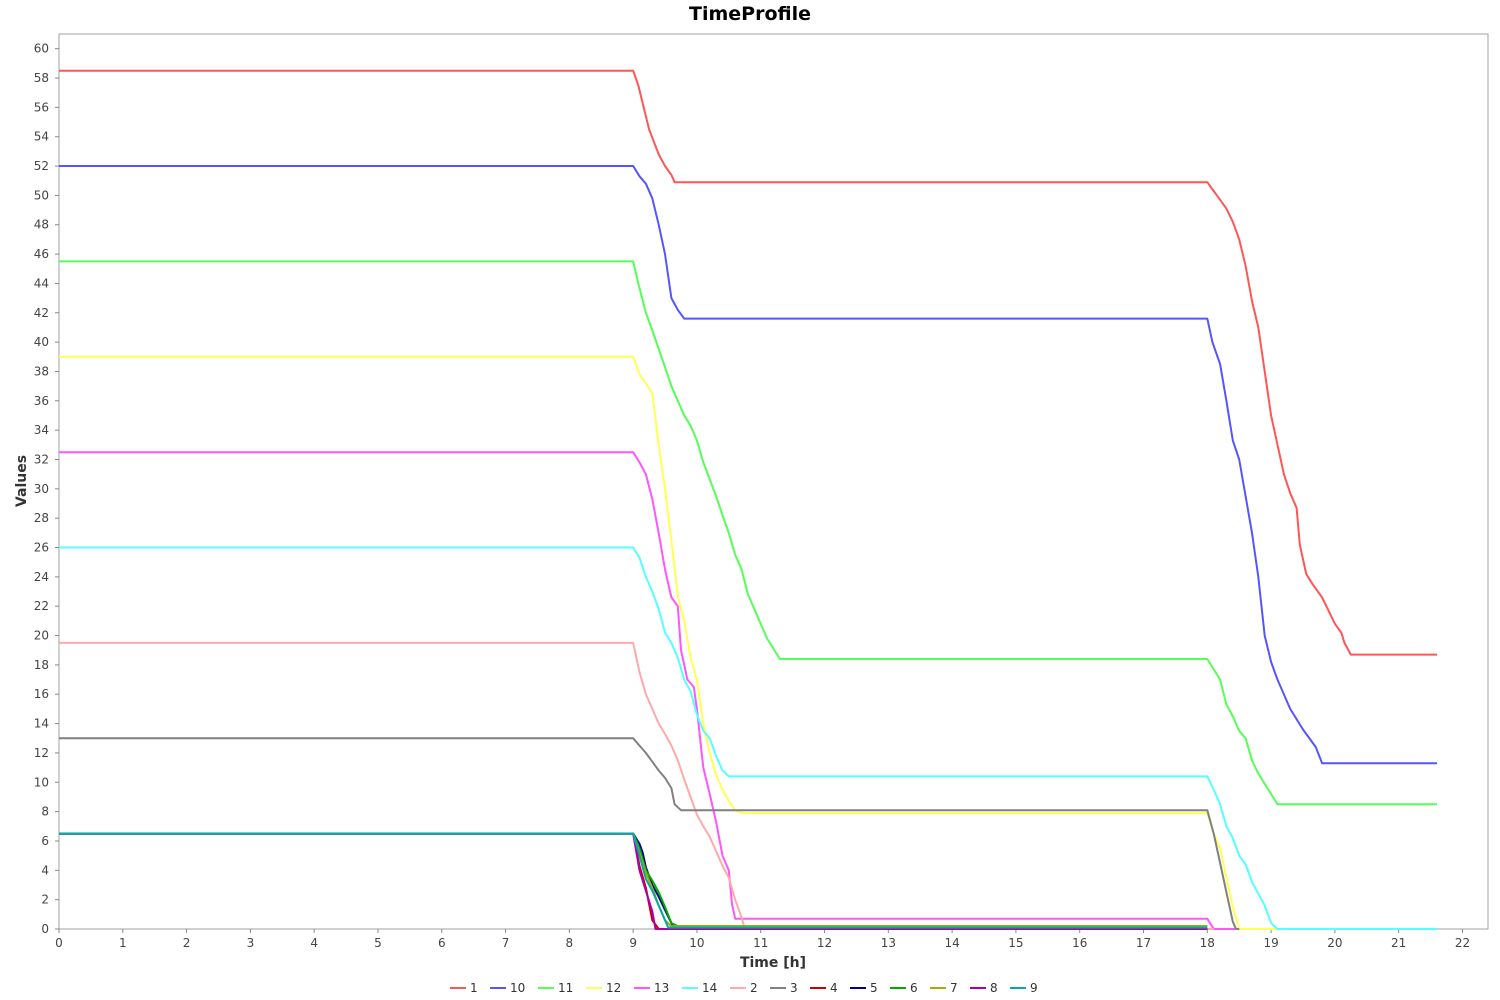  Describe the element at coordinates (464, 988) in the screenshot. I see `legend-item-1: 1` at that location.